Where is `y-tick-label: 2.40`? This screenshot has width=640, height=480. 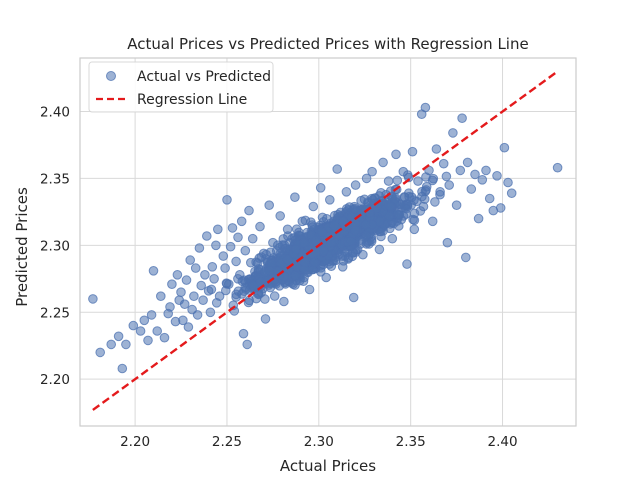
y-tick-label: 2.40 is located at coordinates (55, 113).